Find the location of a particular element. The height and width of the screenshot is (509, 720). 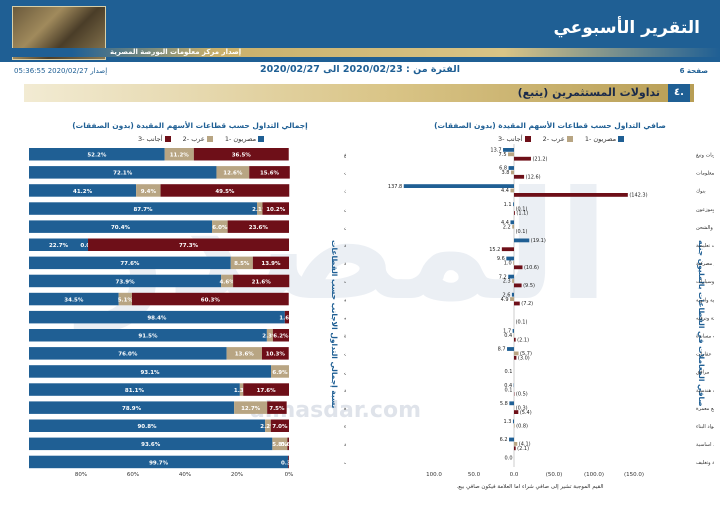

data-label-arabs: 2.2% is located at coordinates (268, 427).